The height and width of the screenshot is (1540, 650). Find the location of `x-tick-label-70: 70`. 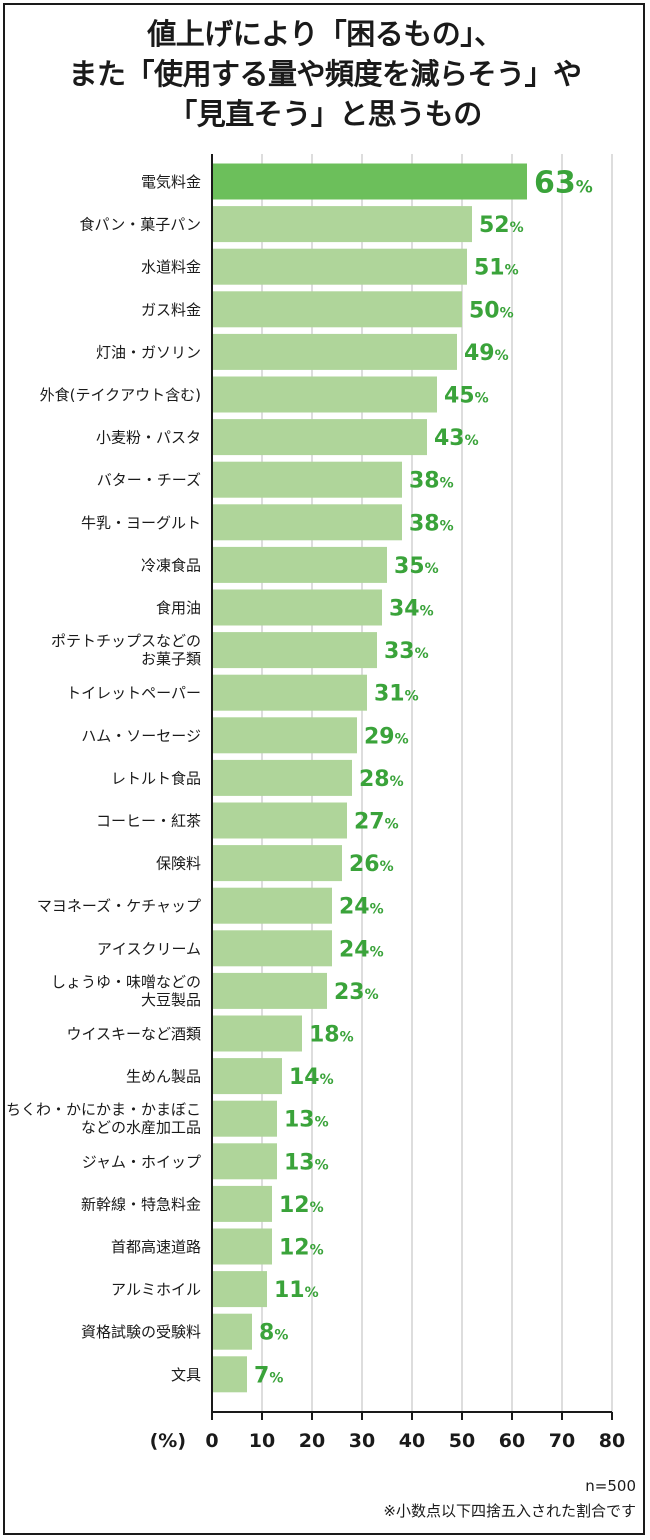

x-tick-label-70: 70 is located at coordinates (562, 1441).